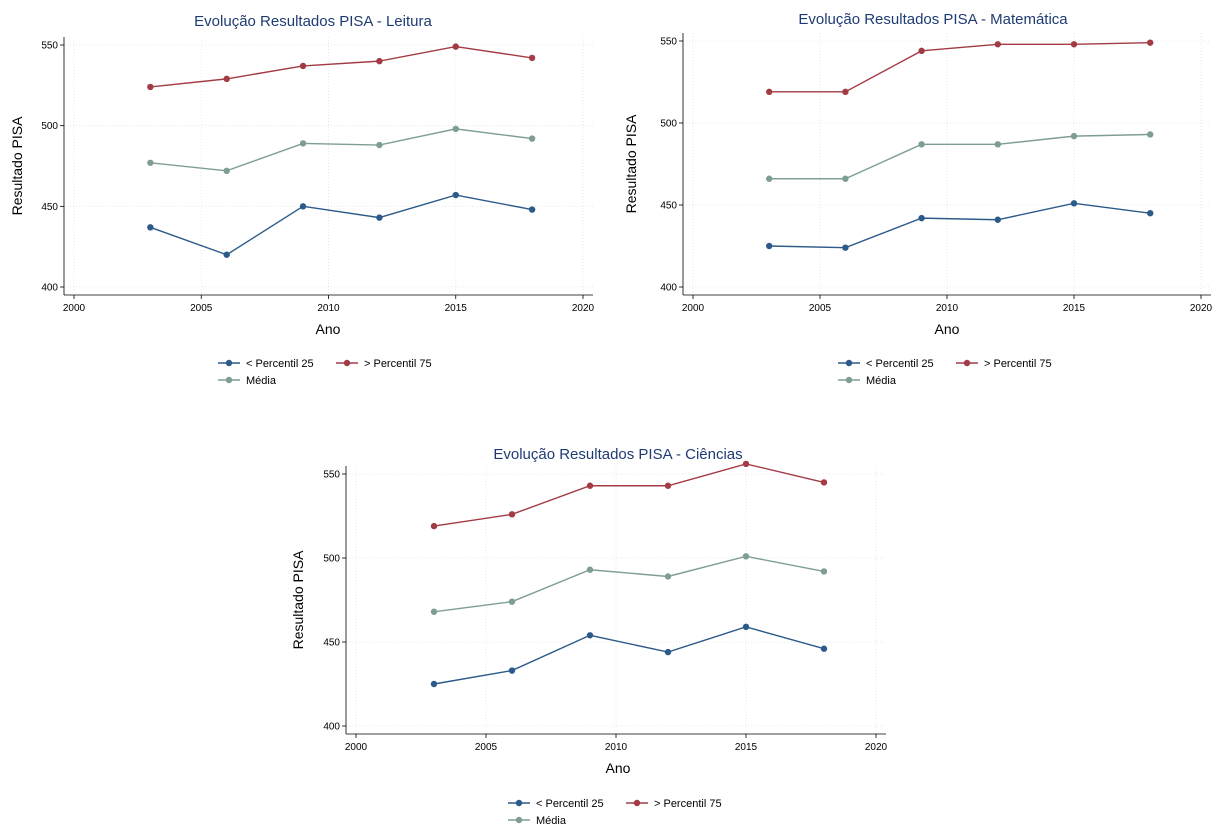 This screenshot has width=1218, height=825. Describe the element at coordinates (617, 454) in the screenshot. I see `chart-title: Evolução Resultados PISA - Ciências` at that location.